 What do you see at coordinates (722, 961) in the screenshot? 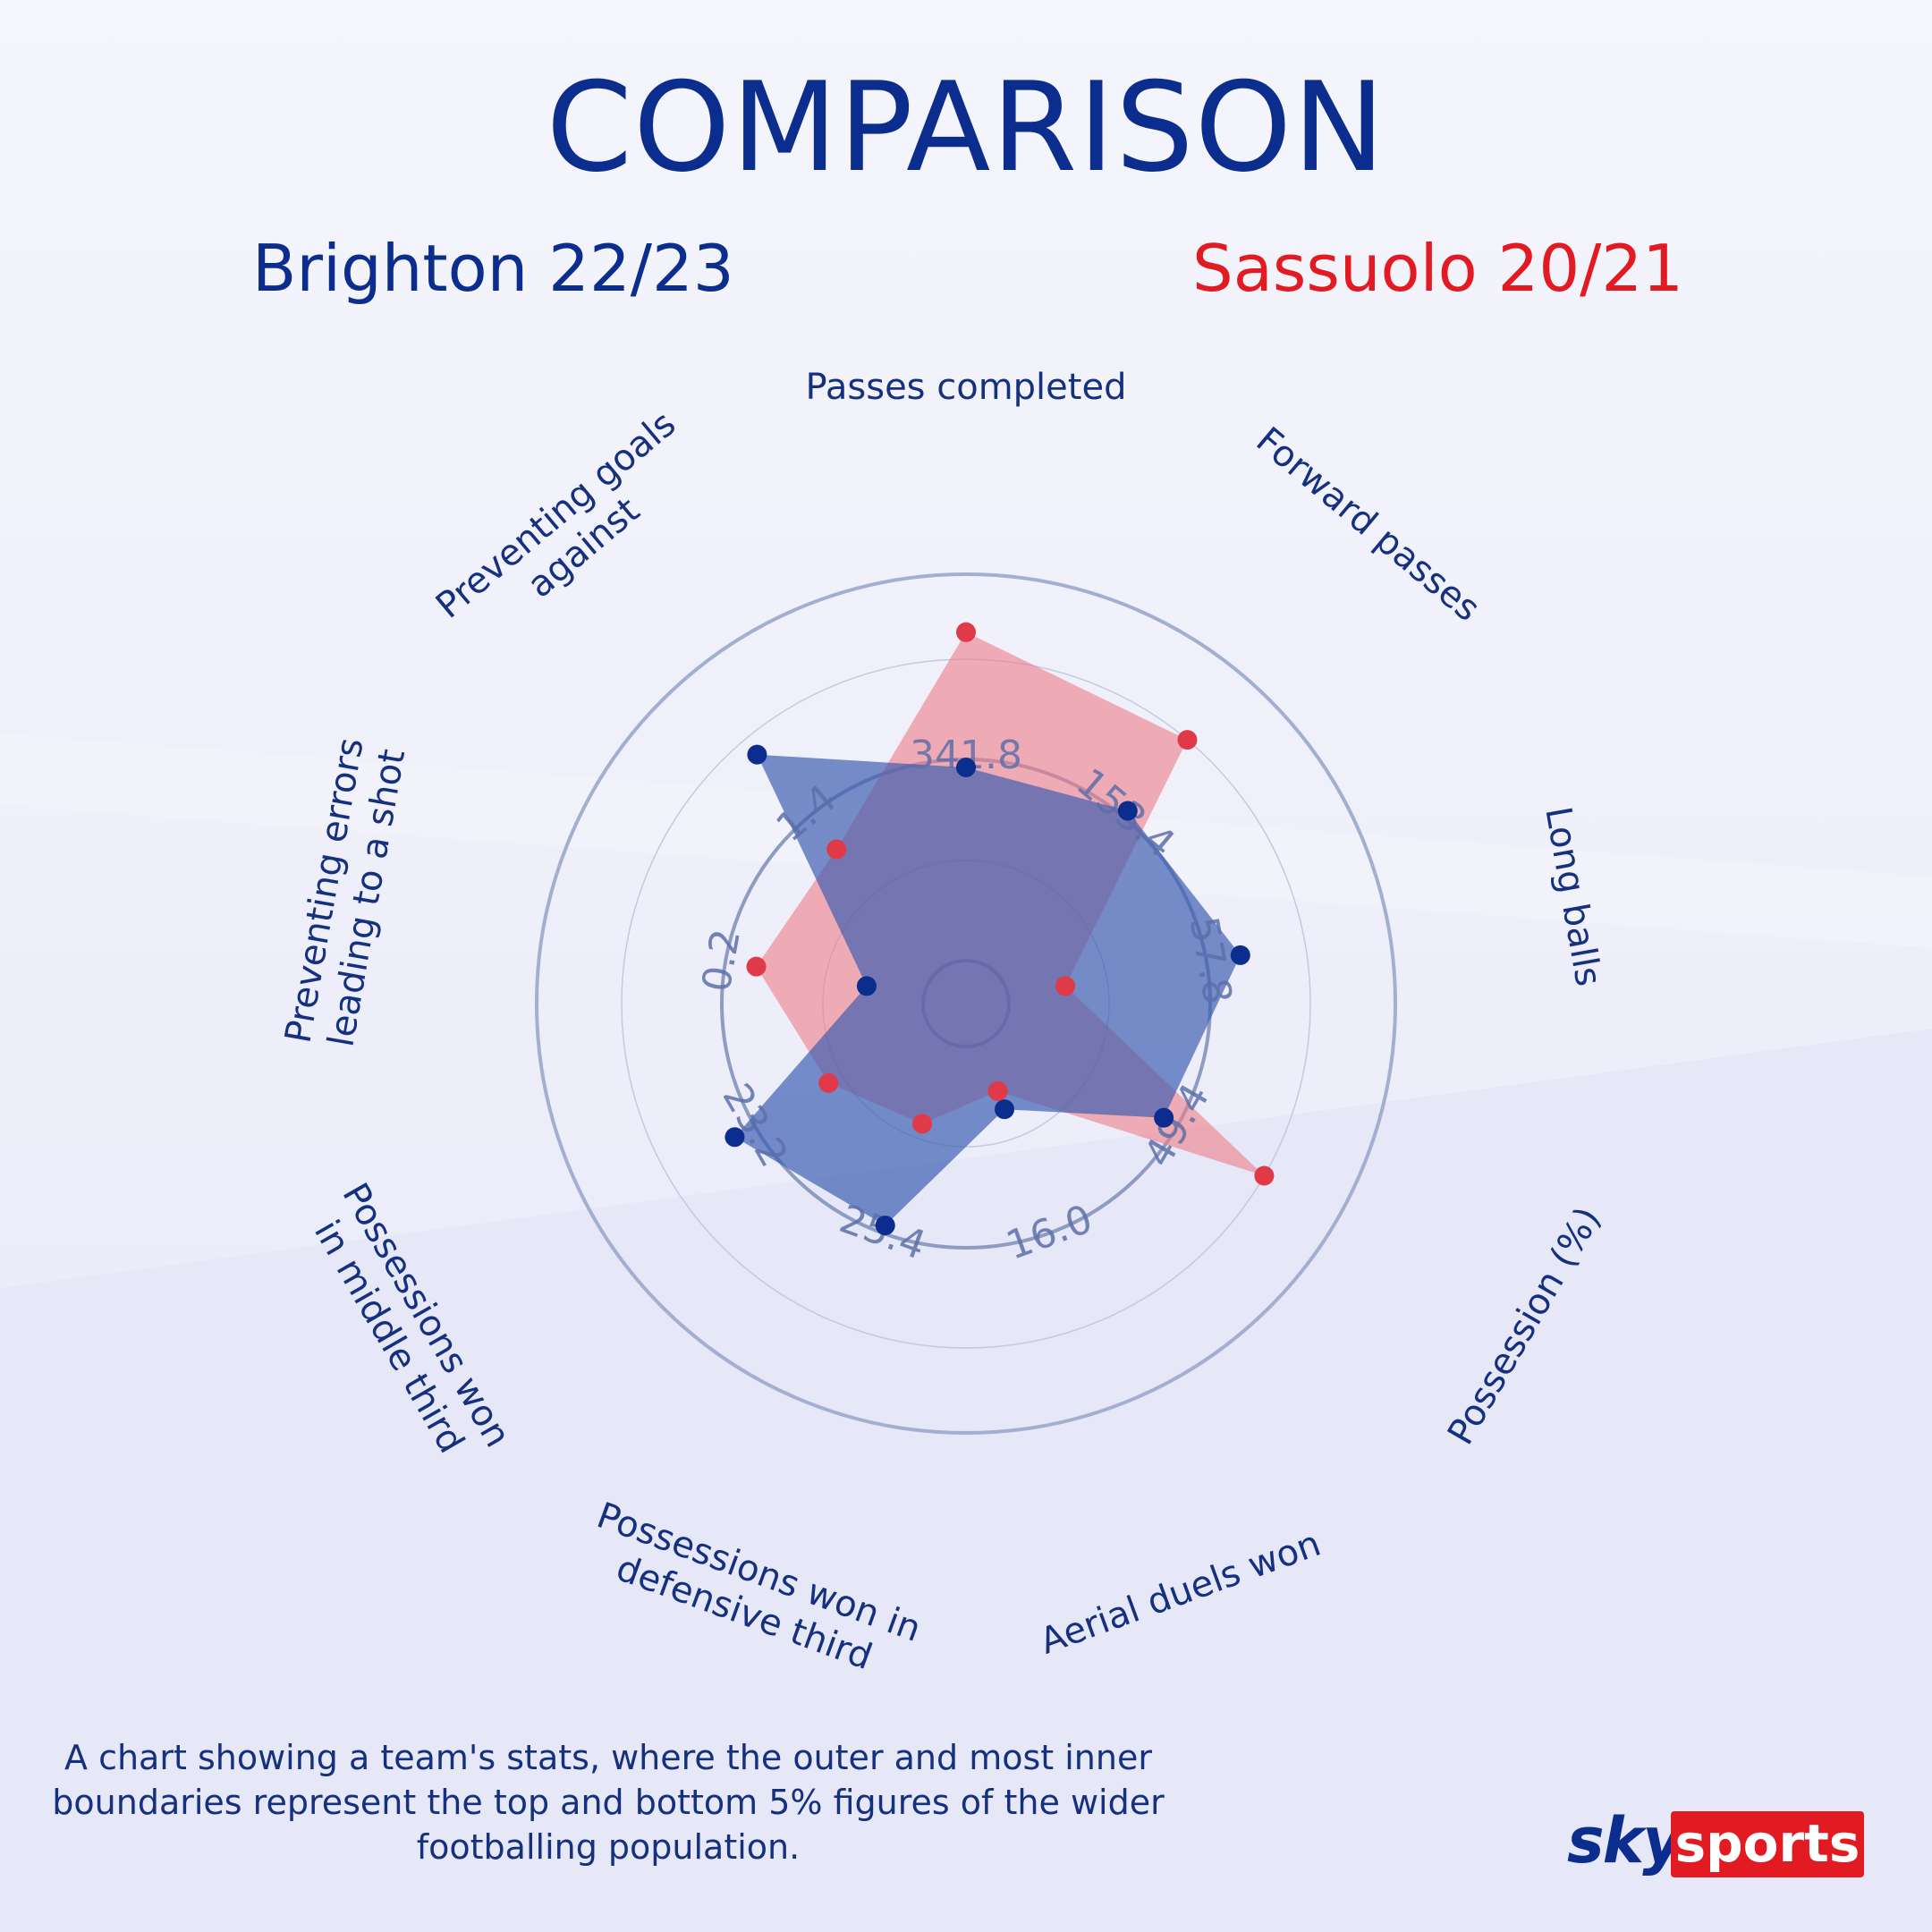
I see `axis-value-label-8: 0.2` at bounding box center [722, 961].